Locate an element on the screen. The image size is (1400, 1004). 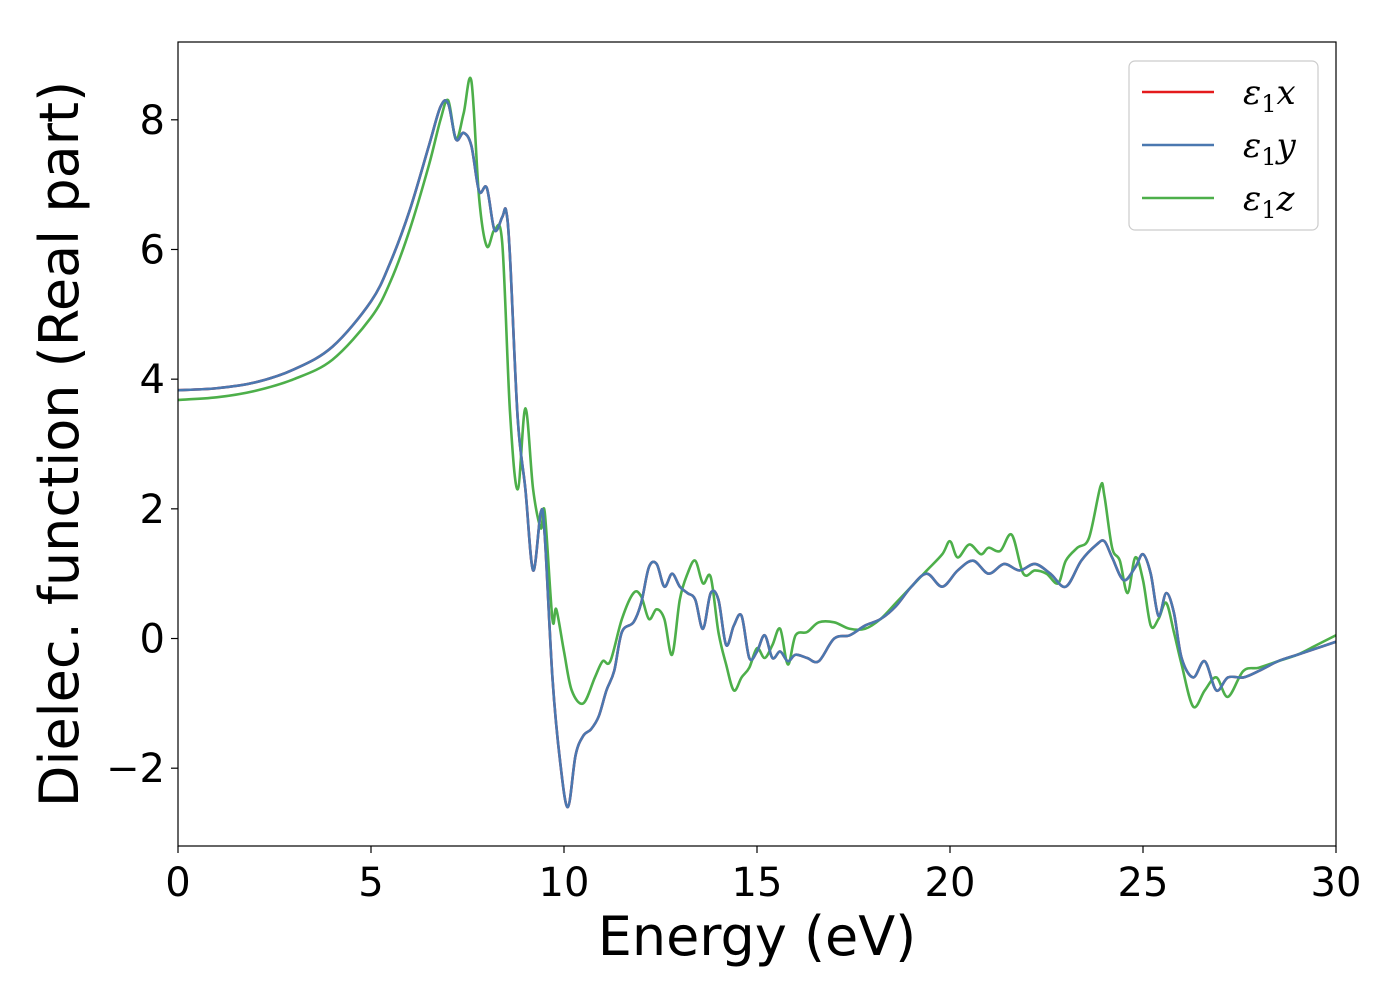
legend-entries: ε1x ε1y ε1z is located at coordinates (1219, 148).